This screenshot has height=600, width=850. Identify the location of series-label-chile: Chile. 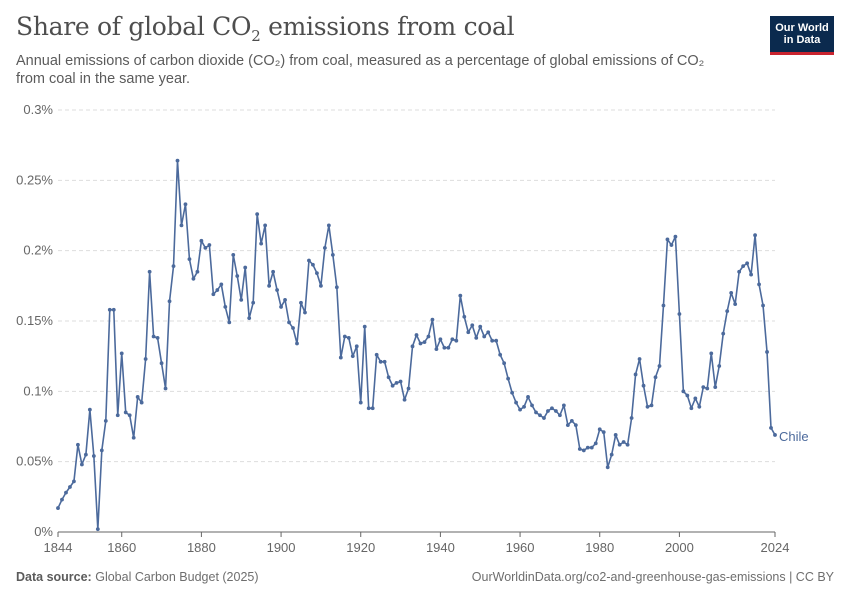
(794, 436).